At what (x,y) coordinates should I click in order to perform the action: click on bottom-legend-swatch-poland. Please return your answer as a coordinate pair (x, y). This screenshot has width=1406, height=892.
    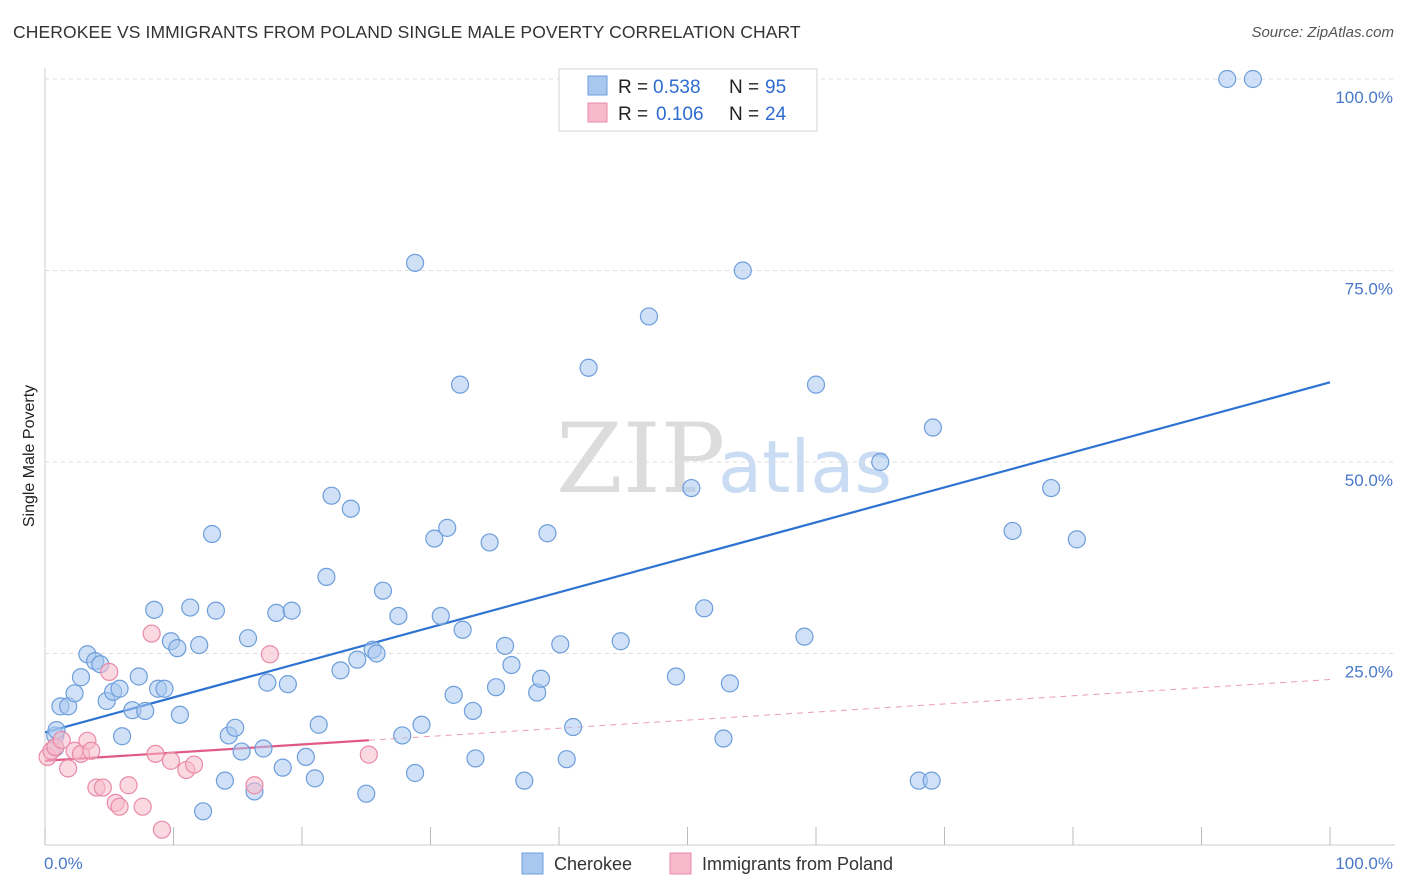
    Looking at the image, I should click on (680, 863).